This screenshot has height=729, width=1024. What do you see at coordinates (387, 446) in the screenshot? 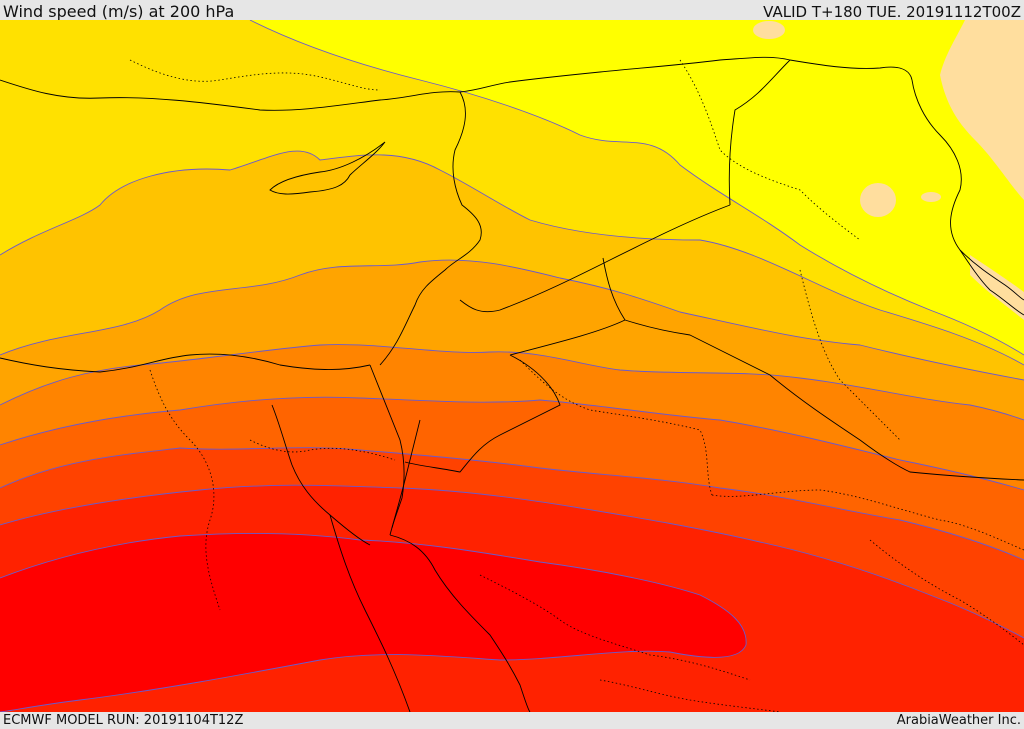
I see `border-egypt-israel` at bounding box center [387, 446].